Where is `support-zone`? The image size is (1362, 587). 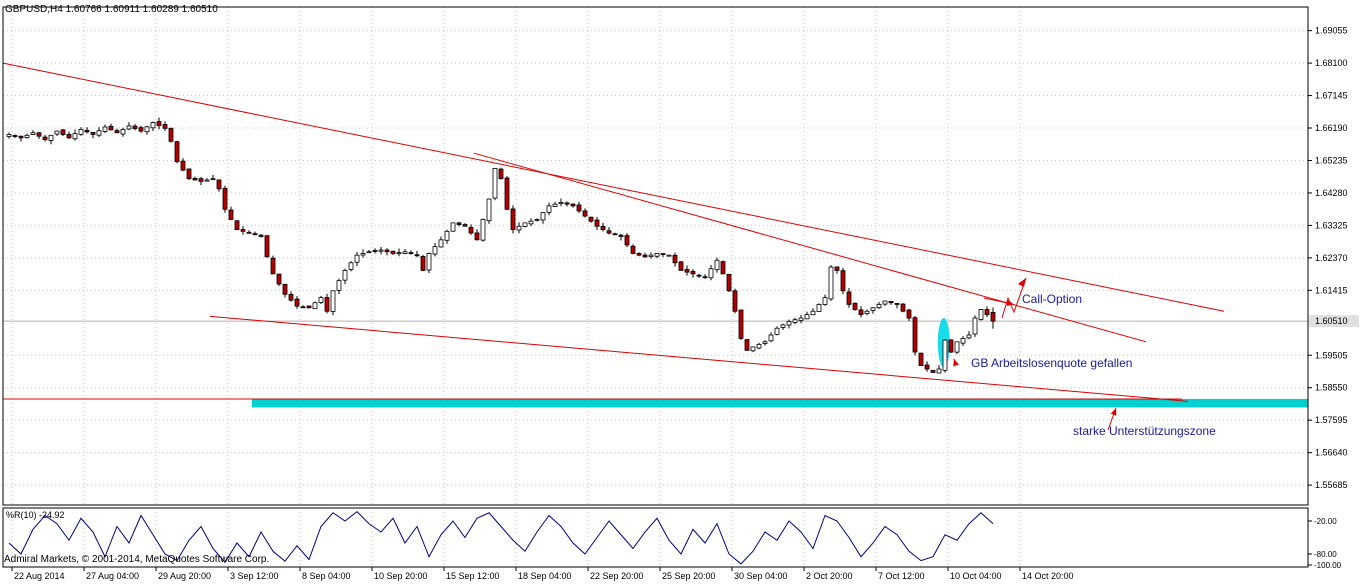
support-zone is located at coordinates (780, 403).